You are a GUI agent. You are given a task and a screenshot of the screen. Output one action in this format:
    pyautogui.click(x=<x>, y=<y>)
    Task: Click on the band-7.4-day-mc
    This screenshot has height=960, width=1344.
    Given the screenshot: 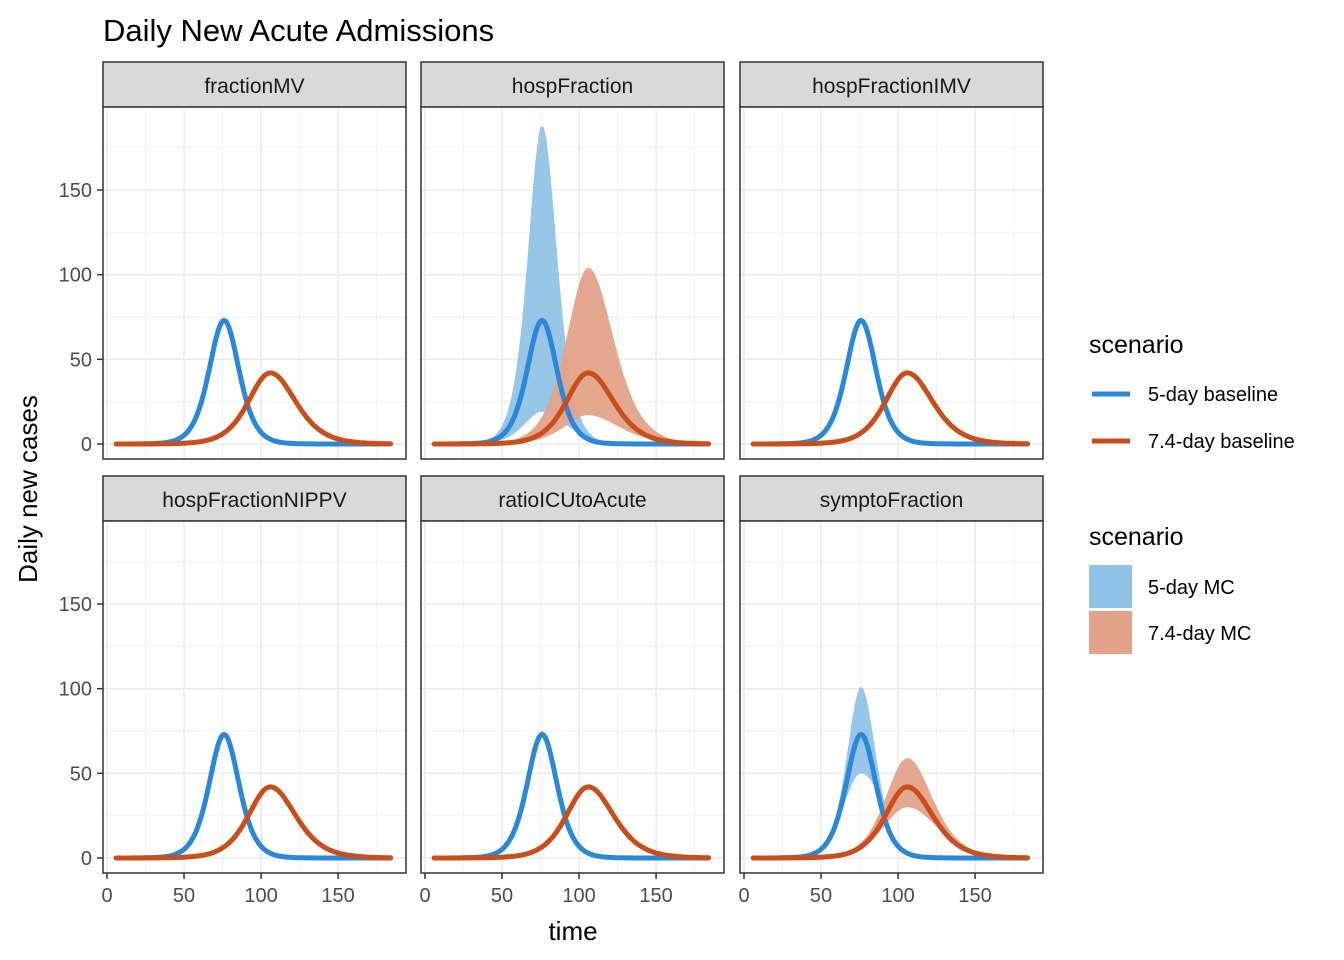 What is the action you would take?
    pyautogui.click(x=571, y=355)
    